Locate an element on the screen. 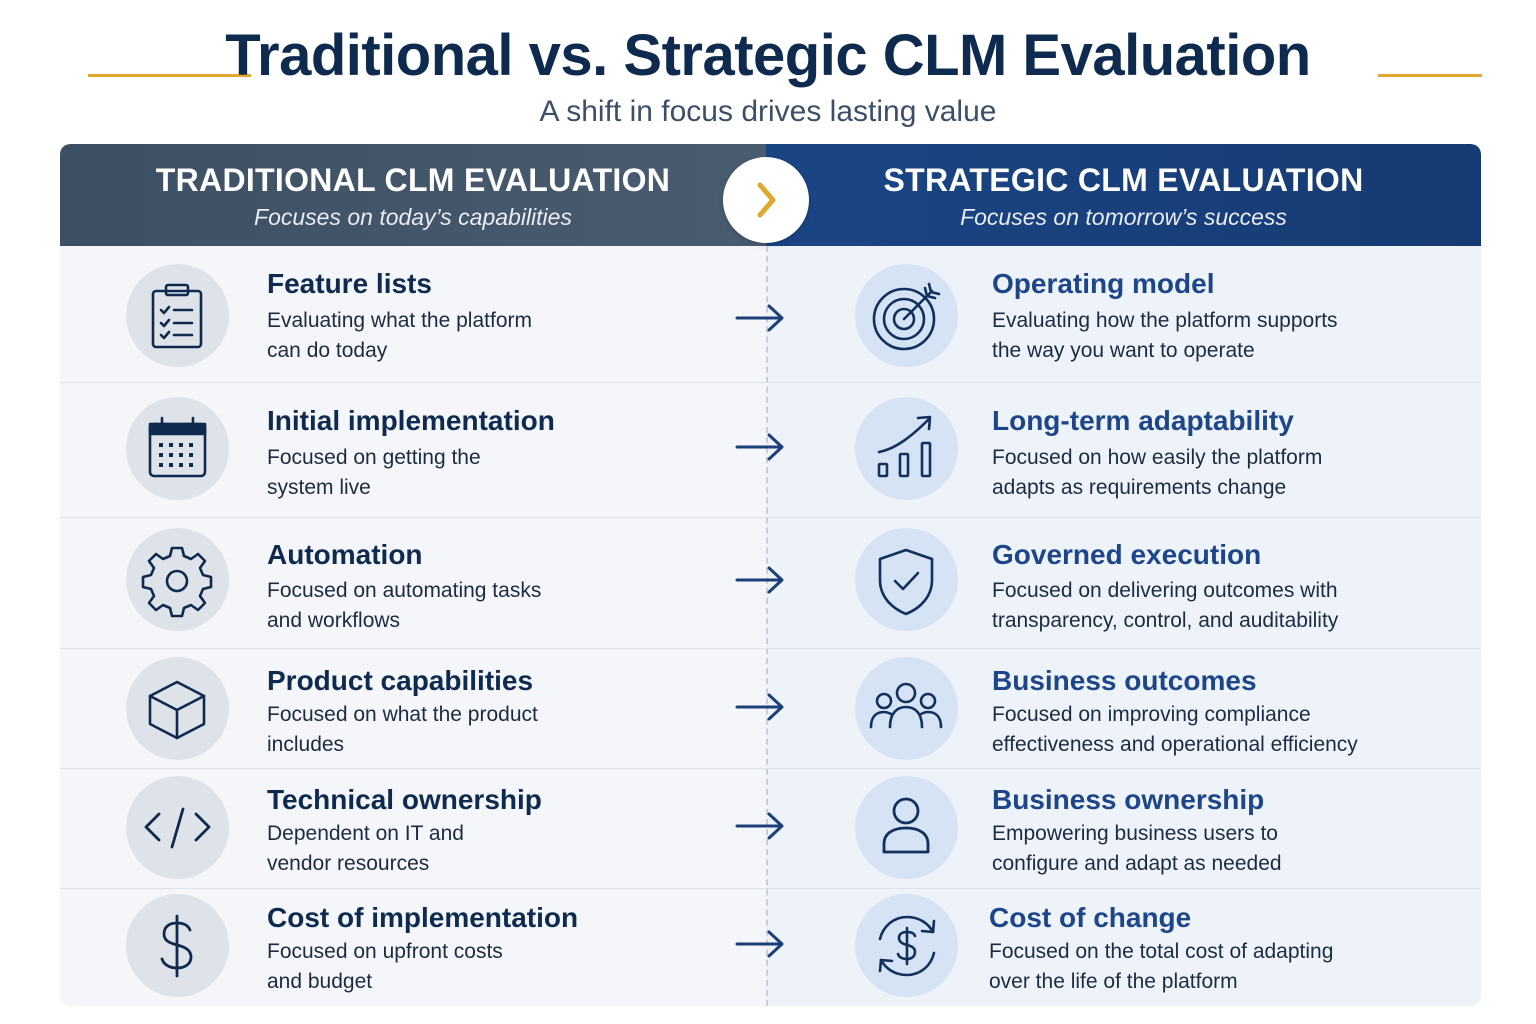 Image resolution: width=1536 pixels, height=1024 pixels. user-icon is located at coordinates (906, 827).